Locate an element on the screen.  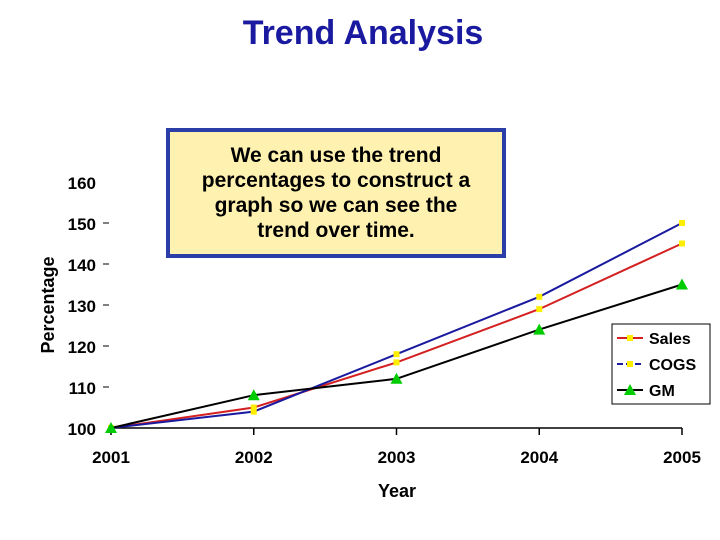
x-axis-label: Year is located at coordinates (397, 491).